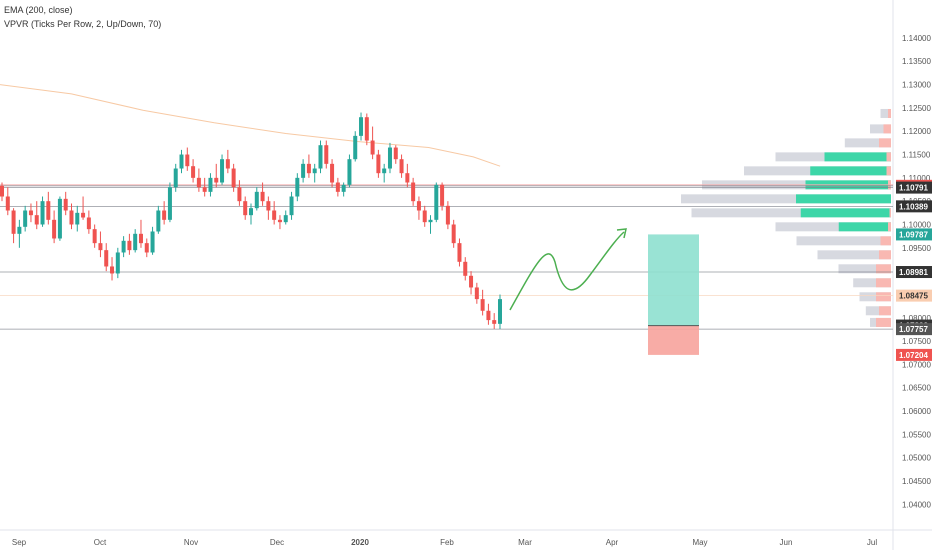  I want to click on price-tag-label: 1.07204, so click(913, 355).